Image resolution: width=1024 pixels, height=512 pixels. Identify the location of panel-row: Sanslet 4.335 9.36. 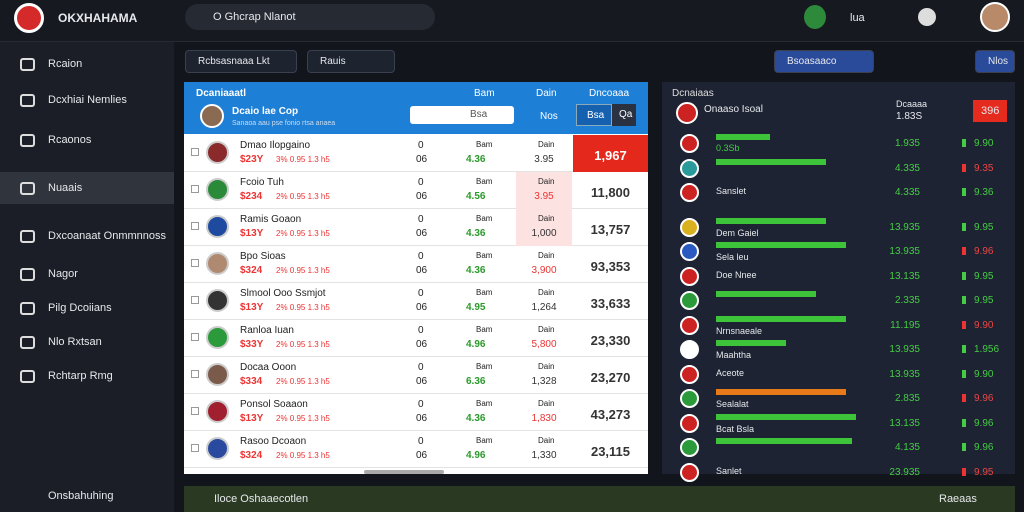
(838, 192).